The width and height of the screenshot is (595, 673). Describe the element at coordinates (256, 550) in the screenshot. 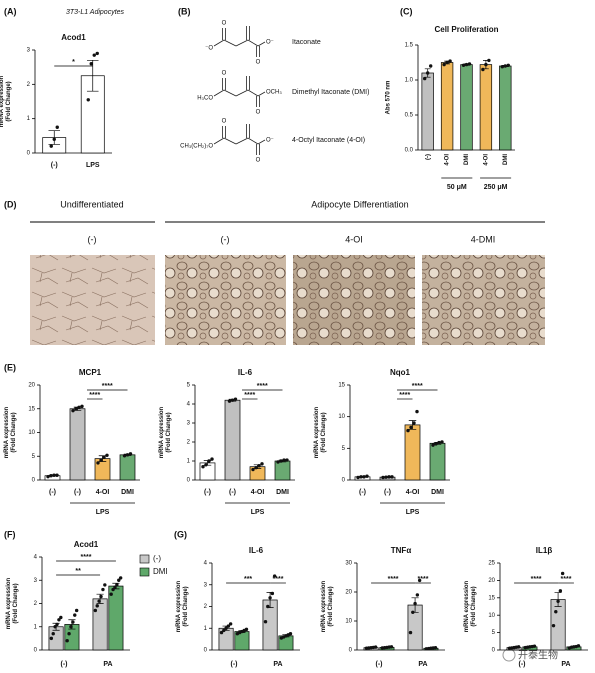

I see `chart-title: IL-6` at that location.